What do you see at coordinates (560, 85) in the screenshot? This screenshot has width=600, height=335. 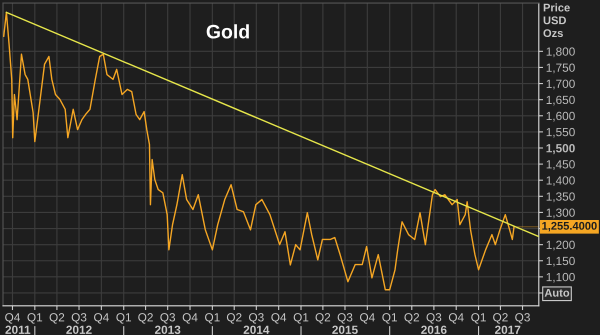 I see `y-tick-label: 1,700` at bounding box center [560, 85].